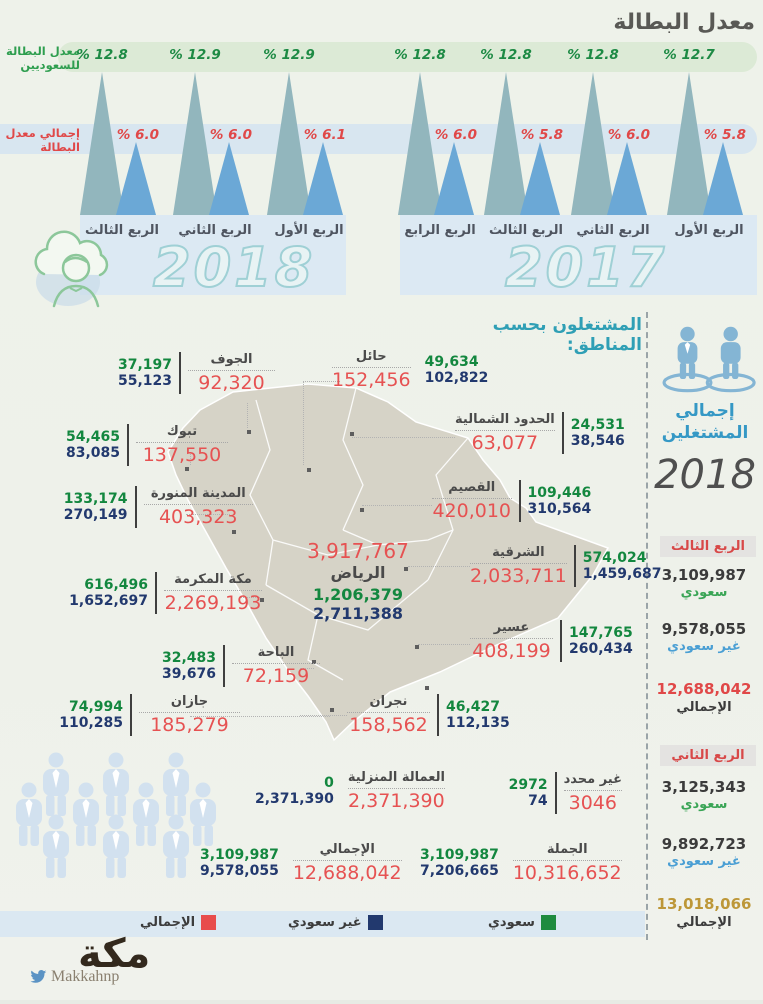 The height and width of the screenshot is (1004, 763). Describe the element at coordinates (358, 581) in the screenshot. I see `region-riyadh: 3,917,767 الرياض 1,206,379 2,711,388` at that location.